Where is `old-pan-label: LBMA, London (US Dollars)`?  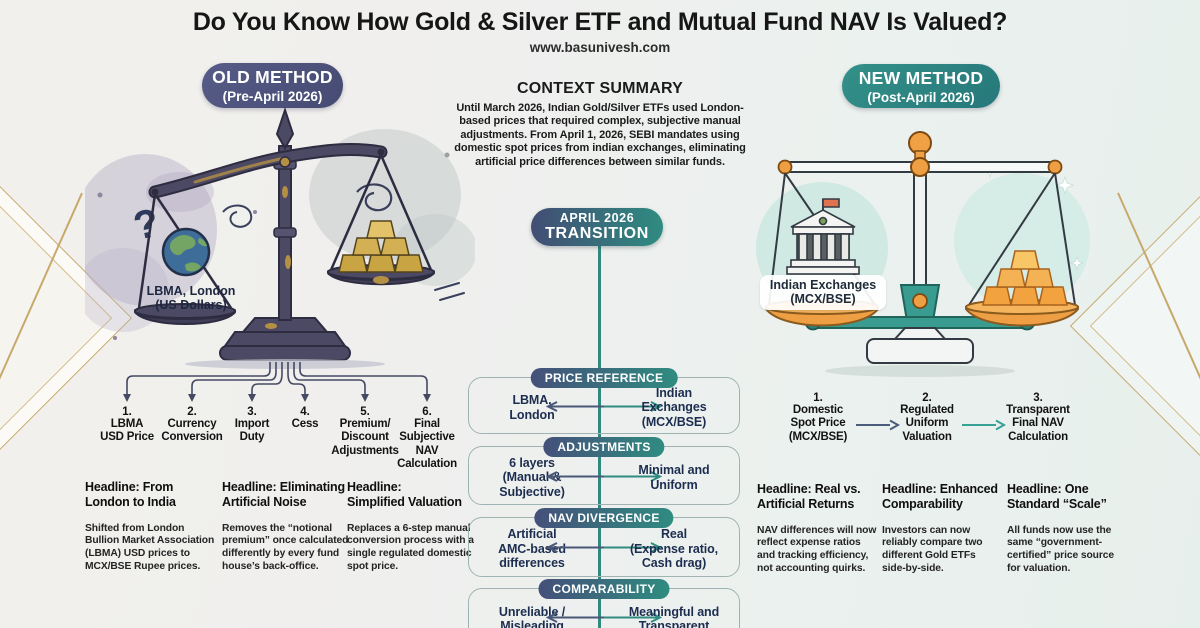
old-pan-label: LBMA, London (US Dollars) is located at coordinates (191, 298).